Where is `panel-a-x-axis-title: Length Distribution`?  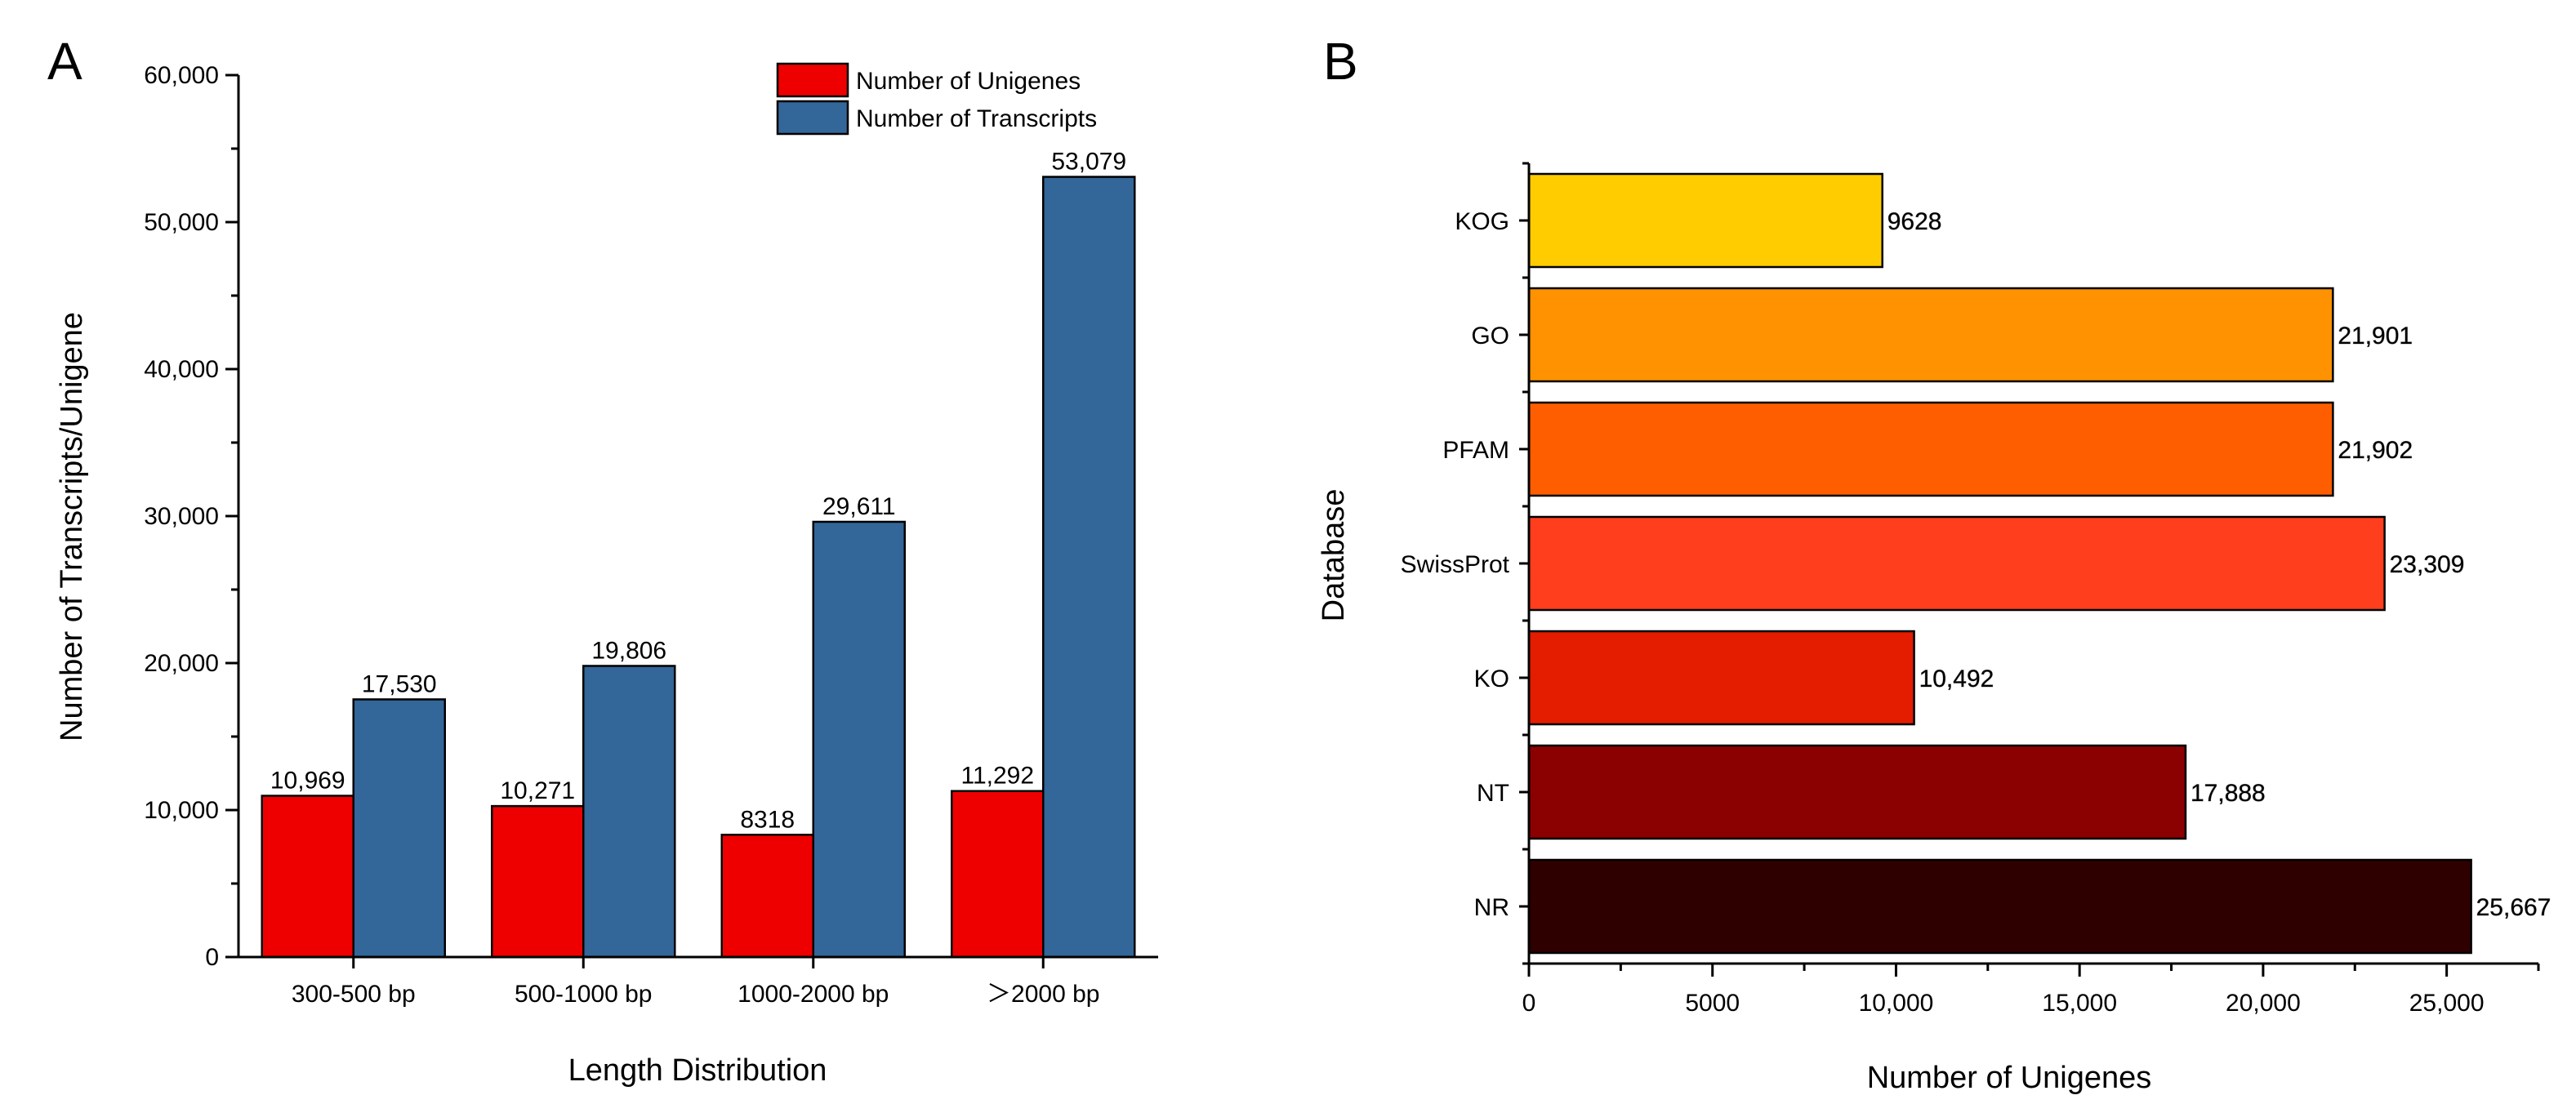 panel-a-x-axis-title: Length Distribution is located at coordinates (697, 1070).